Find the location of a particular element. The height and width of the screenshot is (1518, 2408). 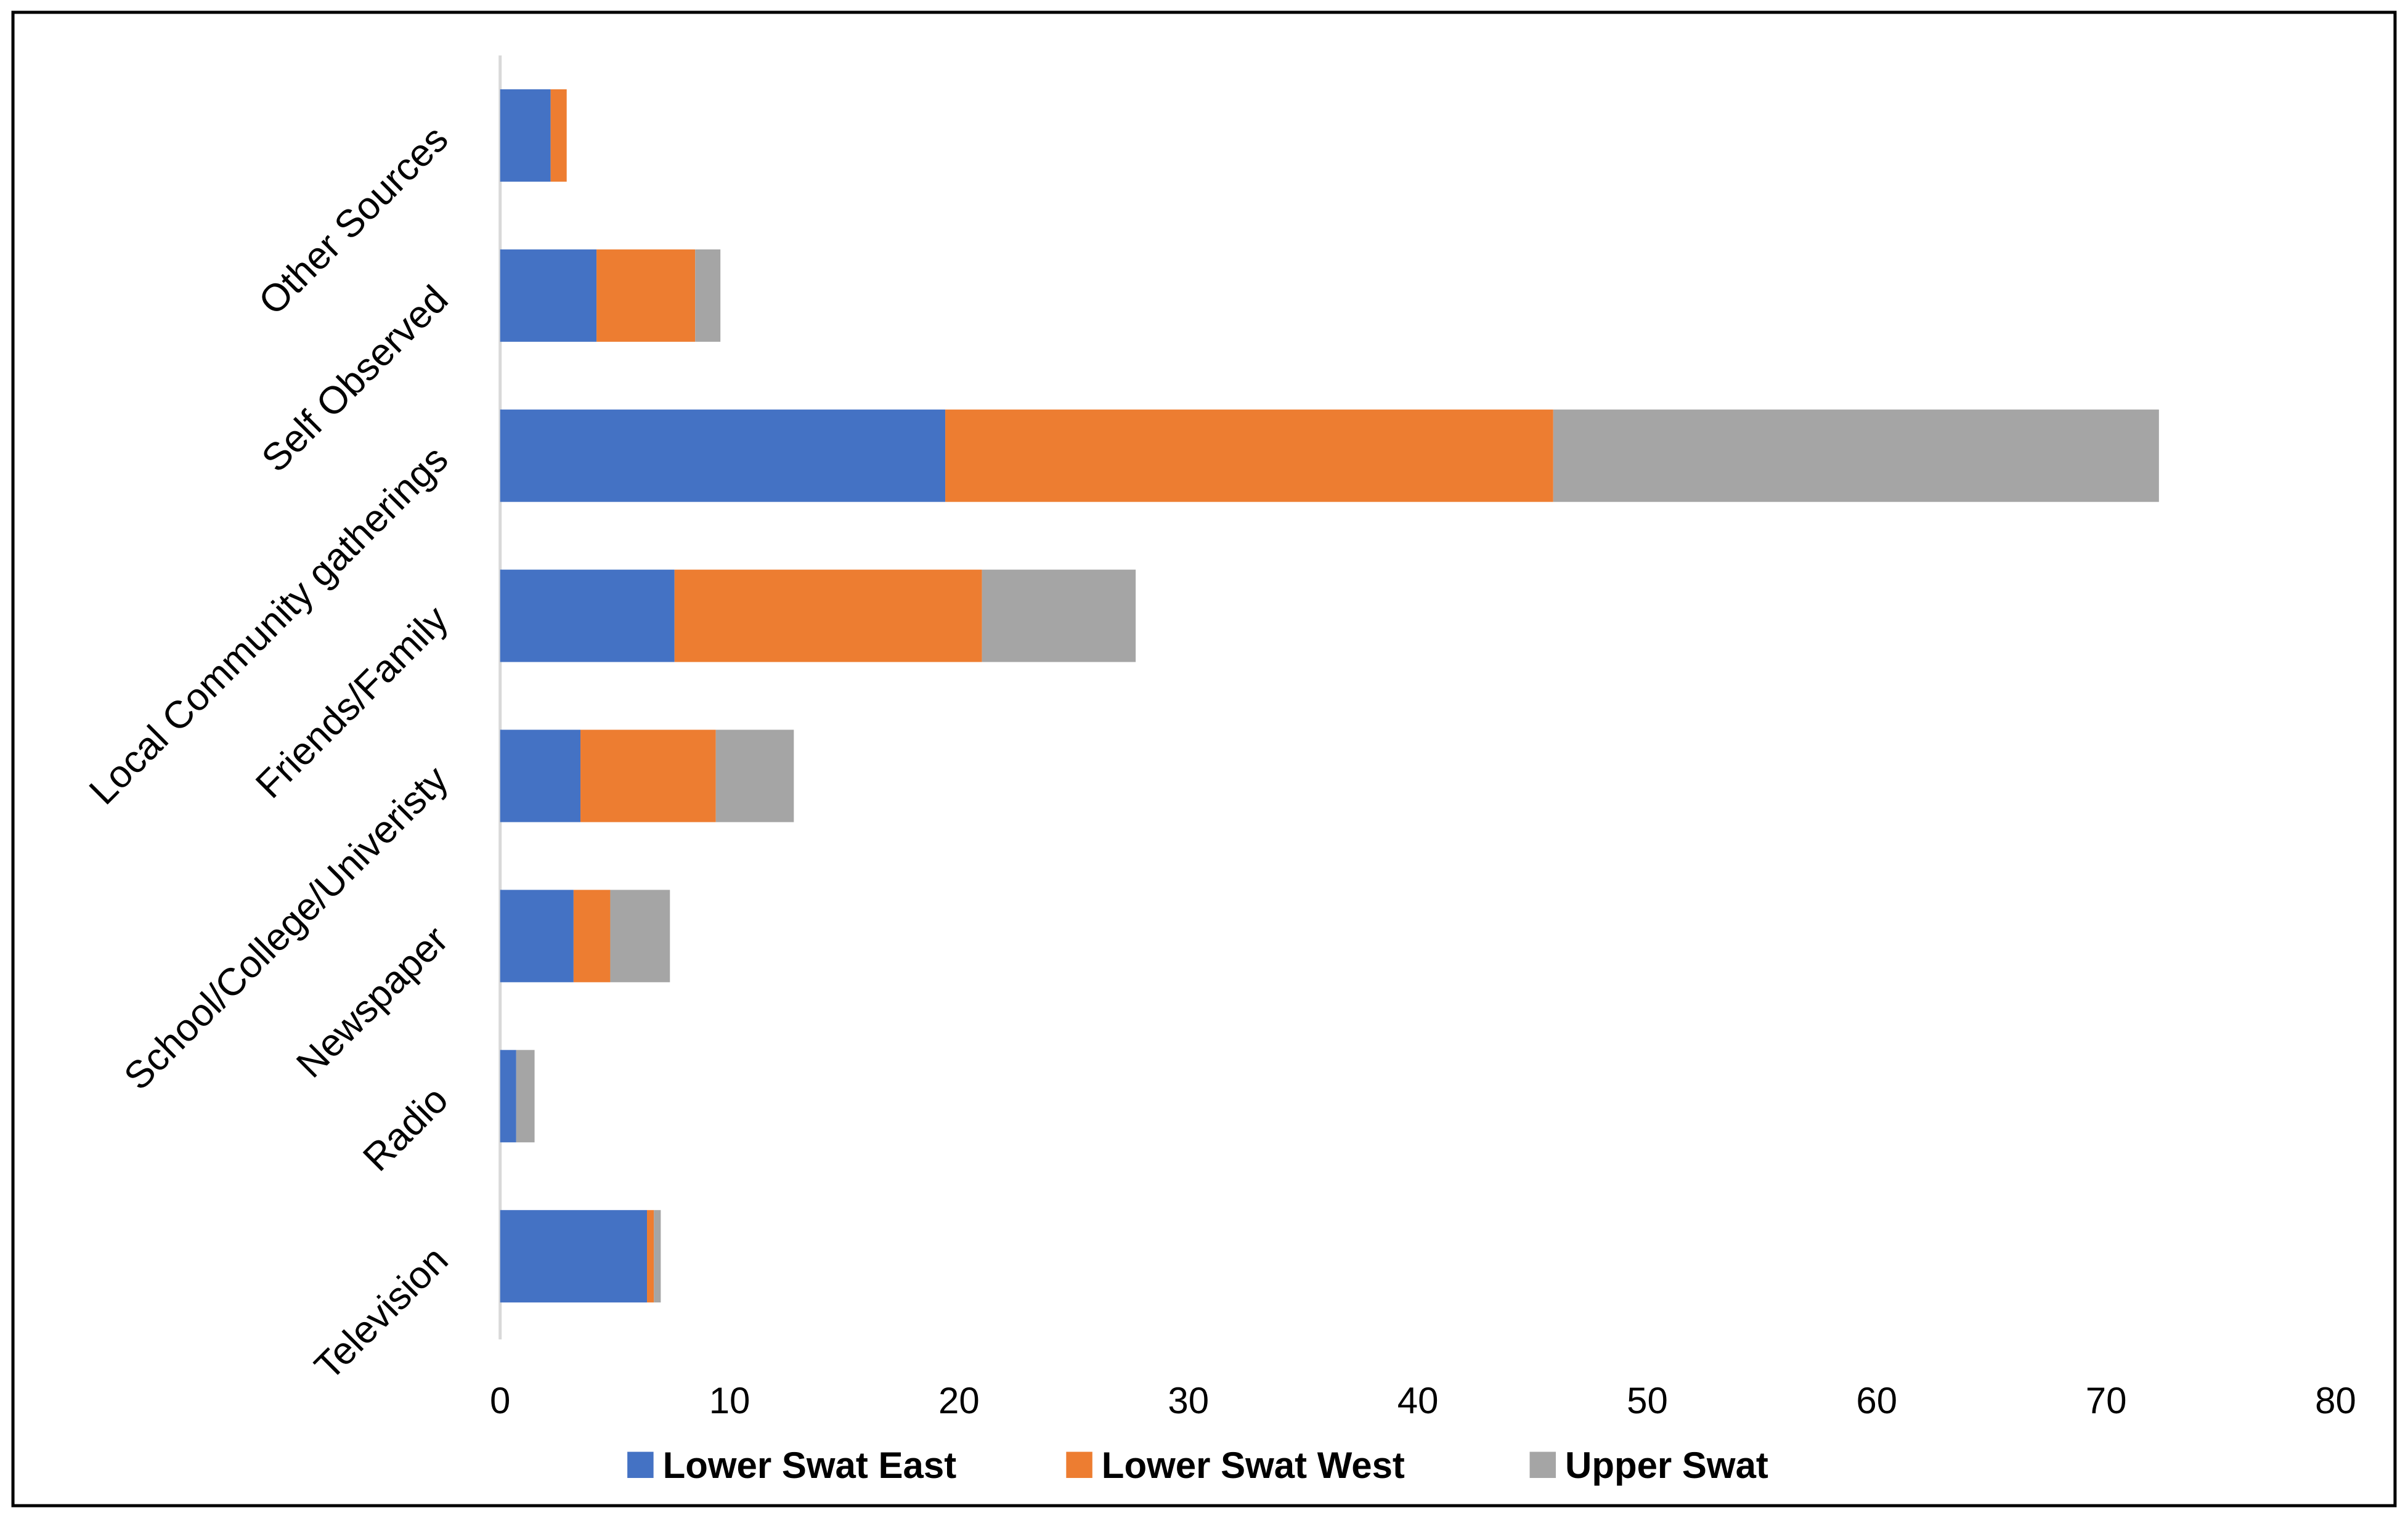

bar-lower-swat-east-newspaper is located at coordinates (537, 936).